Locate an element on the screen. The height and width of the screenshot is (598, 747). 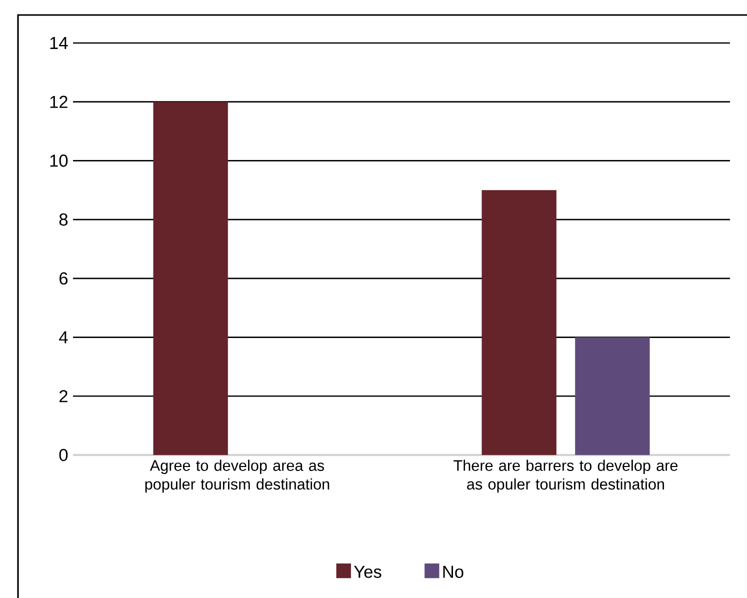
y-tick-label: 2 is located at coordinates (64, 396).